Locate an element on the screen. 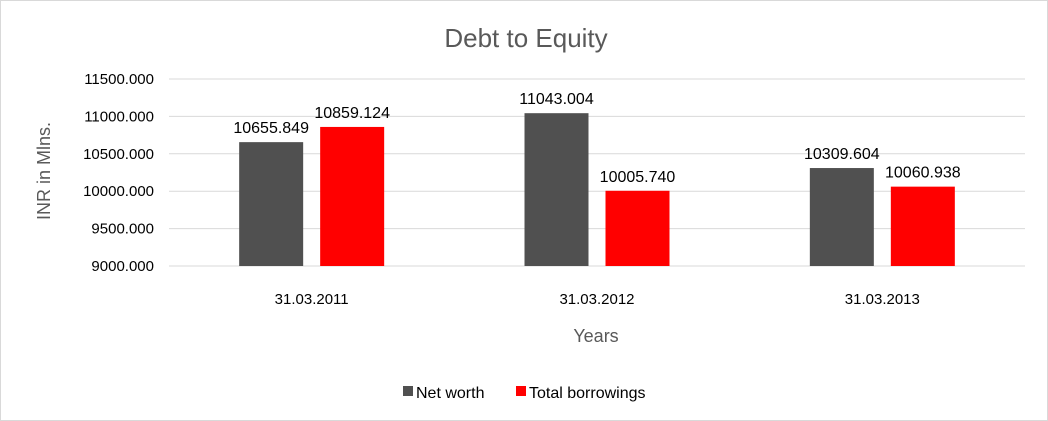 The width and height of the screenshot is (1048, 421). data-label: 10655.849 is located at coordinates (271, 128).